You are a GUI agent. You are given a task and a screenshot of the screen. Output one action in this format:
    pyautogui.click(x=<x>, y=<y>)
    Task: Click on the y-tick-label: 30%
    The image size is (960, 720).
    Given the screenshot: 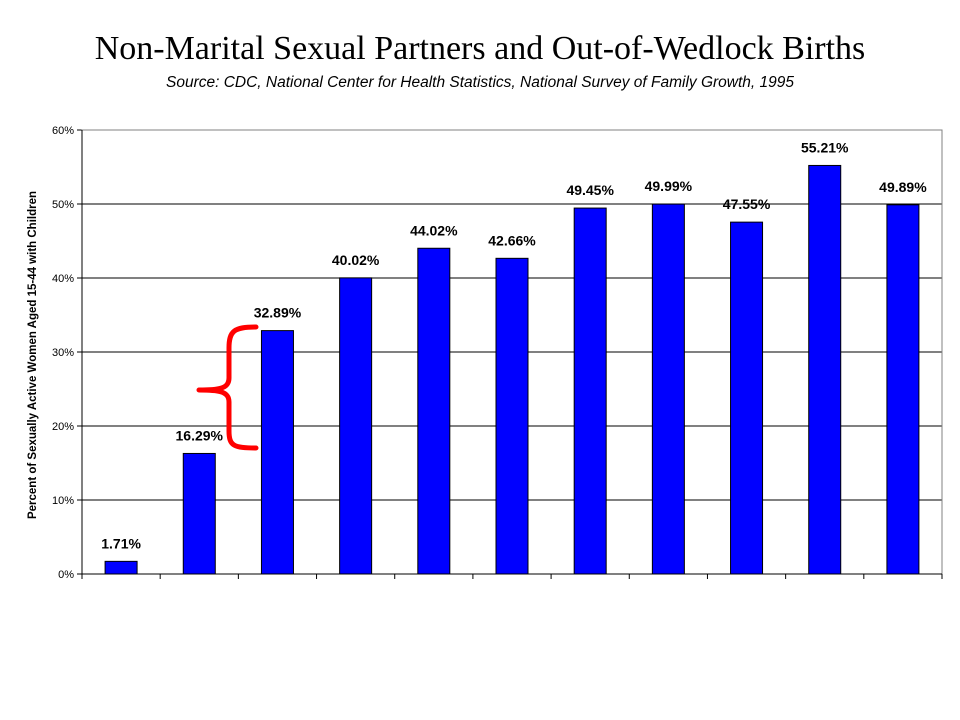 What is the action you would take?
    pyautogui.click(x=63, y=353)
    